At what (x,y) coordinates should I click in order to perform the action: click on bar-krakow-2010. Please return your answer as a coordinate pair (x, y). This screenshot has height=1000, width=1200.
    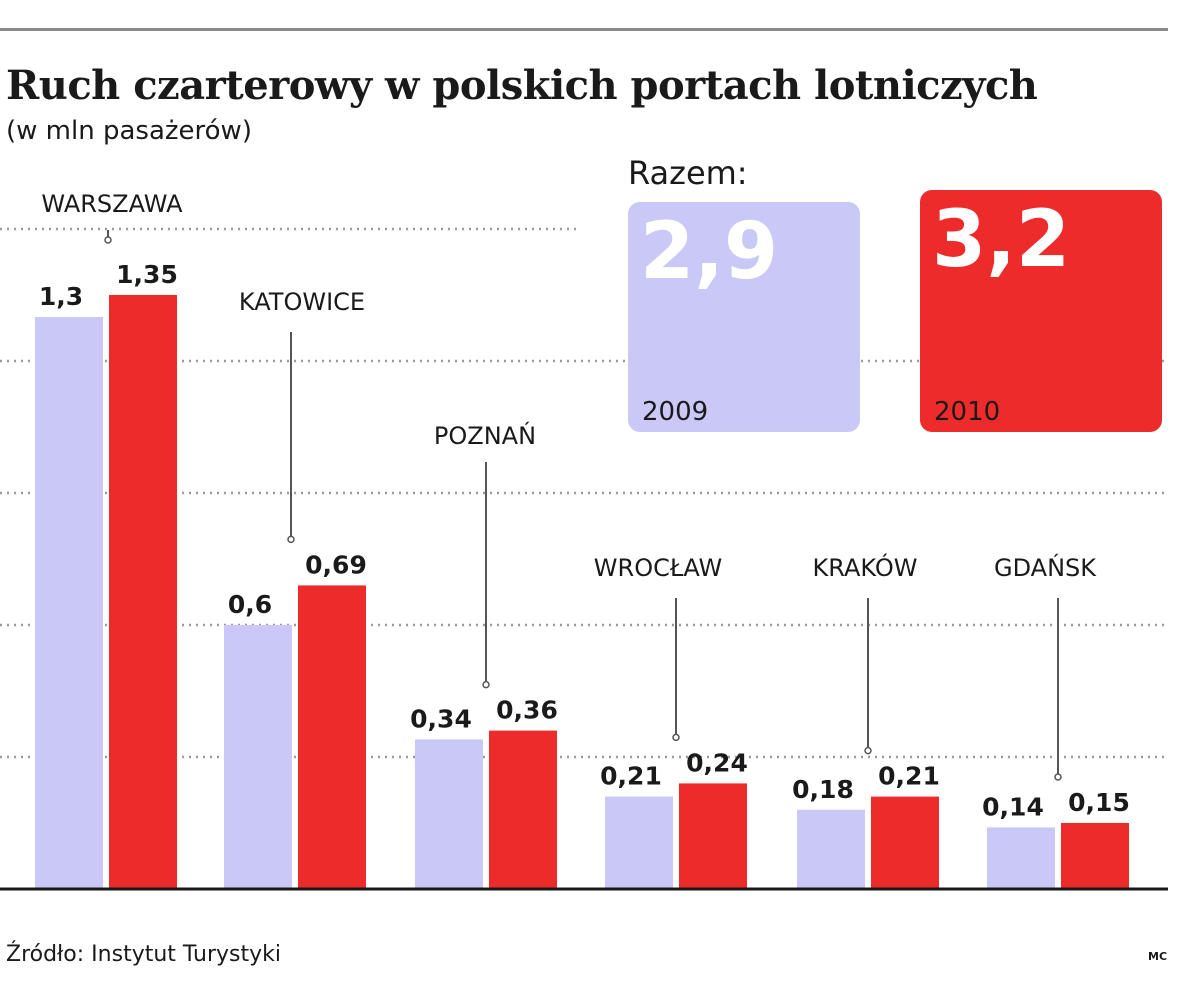
    Looking at the image, I should click on (905, 842).